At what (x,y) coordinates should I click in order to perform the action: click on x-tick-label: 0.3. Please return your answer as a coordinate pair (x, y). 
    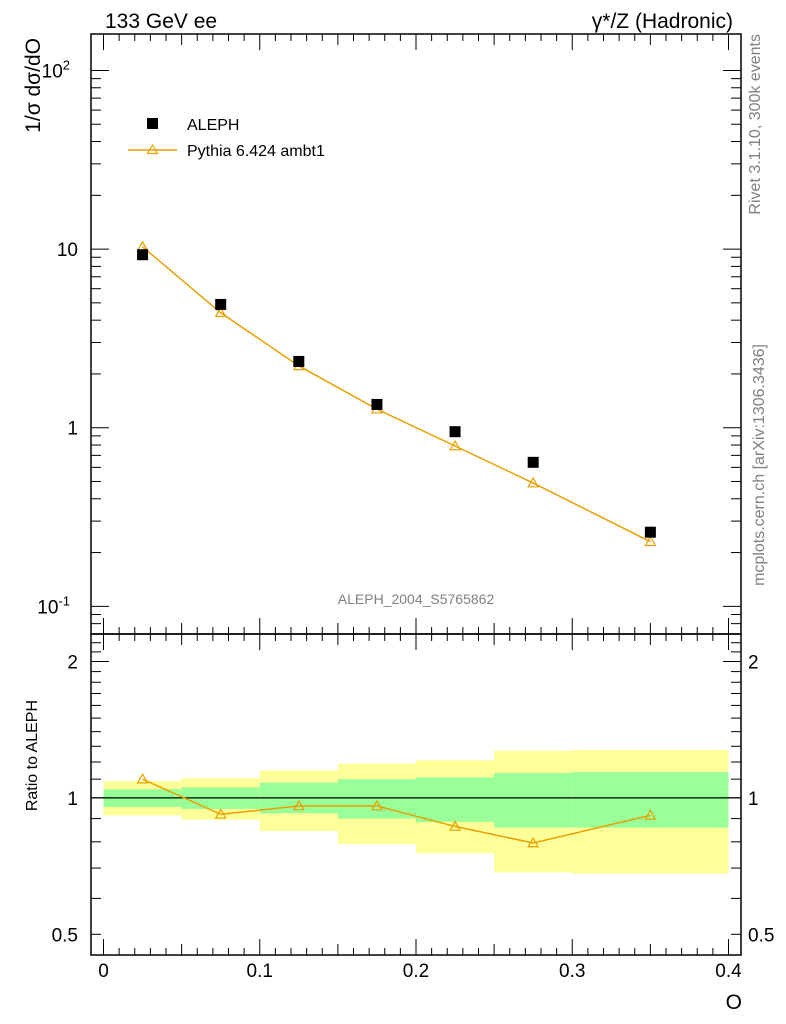
    Looking at the image, I should click on (572, 971).